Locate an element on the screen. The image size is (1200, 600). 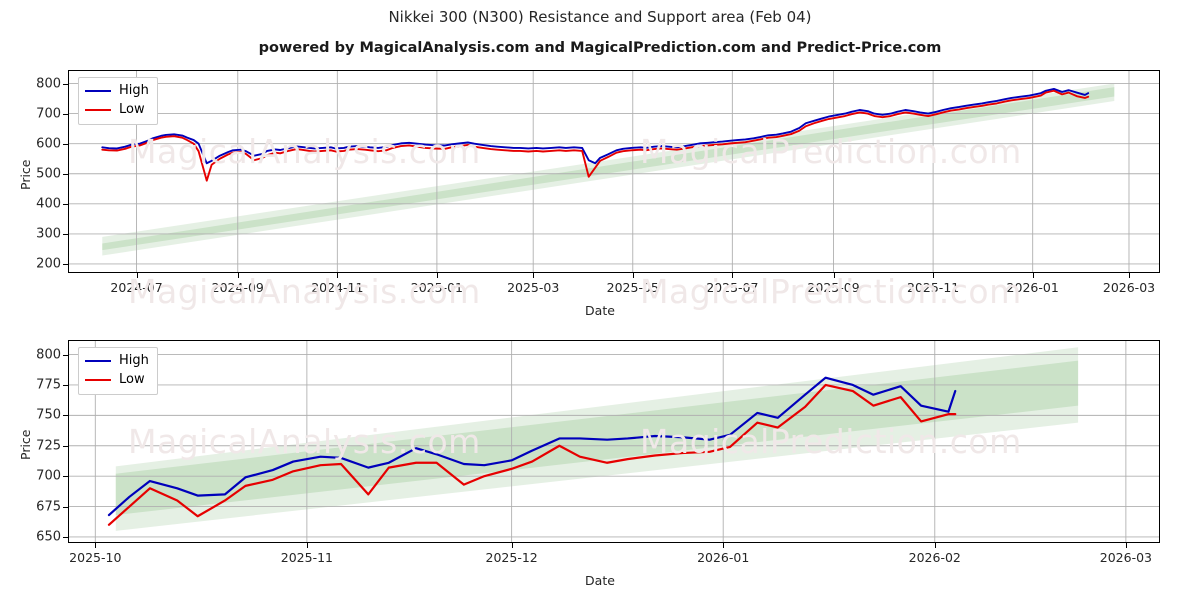
x-tick-label: 2026-02 is located at coordinates (934, 557).